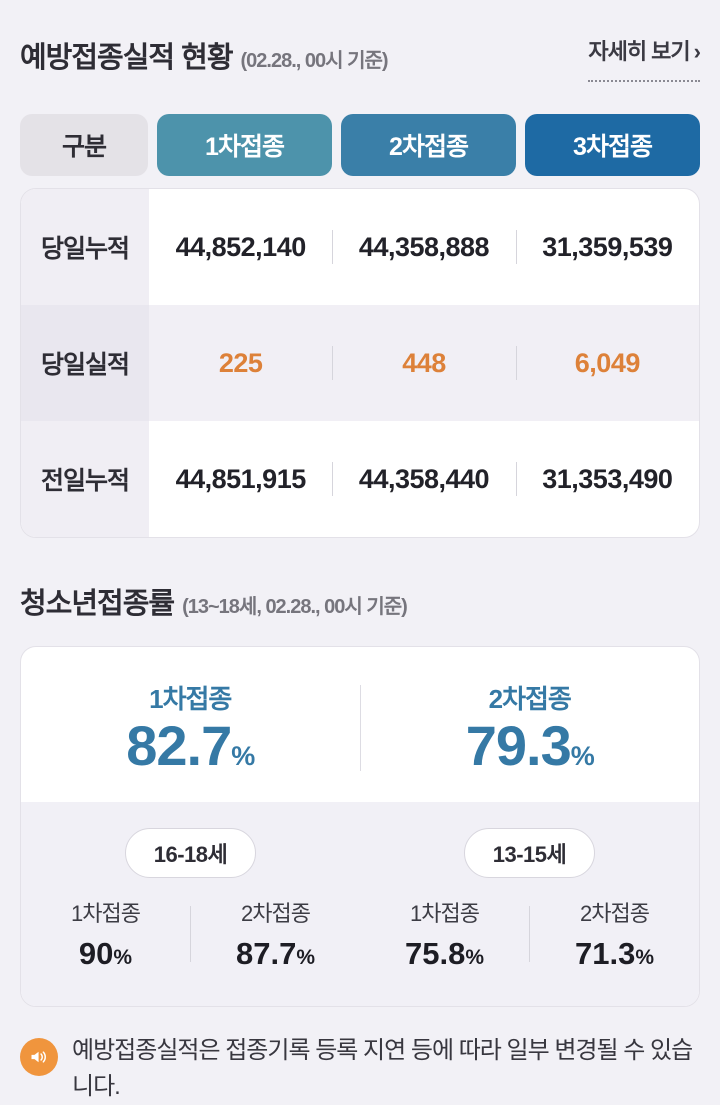 This screenshot has height=1105, width=720. I want to click on stat-dose1: 1차접종 75.8%, so click(444, 934).